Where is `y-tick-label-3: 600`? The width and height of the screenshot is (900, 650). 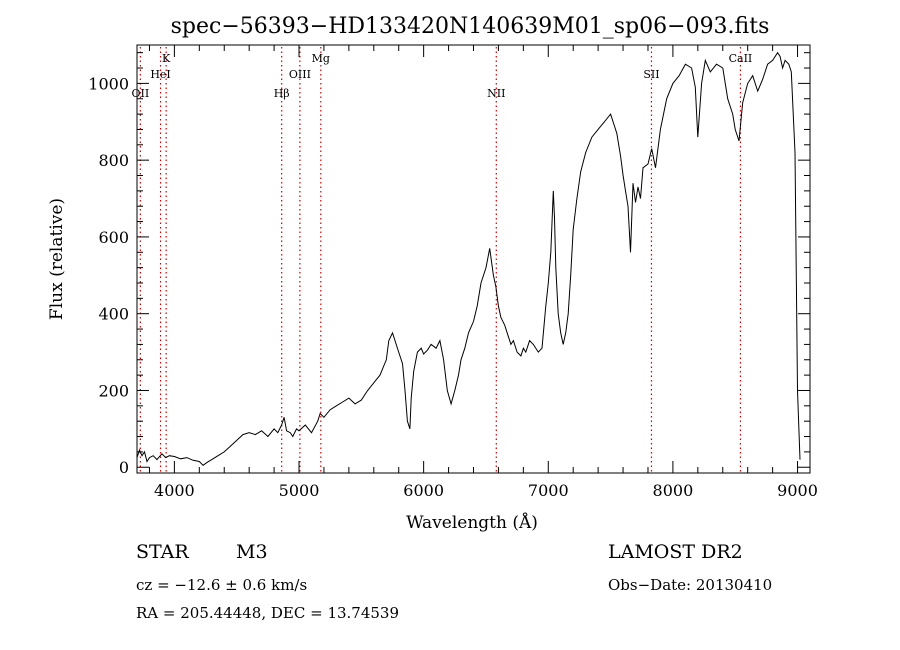 y-tick-label-3: 600 is located at coordinates (113, 237).